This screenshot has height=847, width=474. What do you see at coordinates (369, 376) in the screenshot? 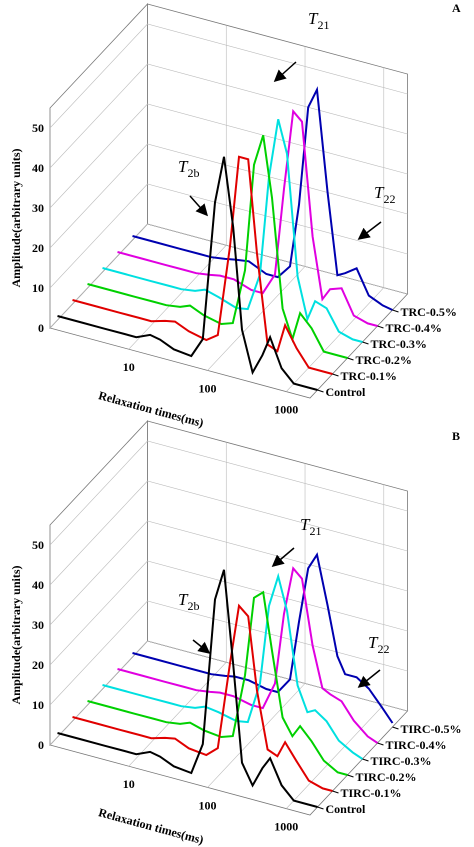
I see `series-label: TRC-0.1%` at bounding box center [369, 376].